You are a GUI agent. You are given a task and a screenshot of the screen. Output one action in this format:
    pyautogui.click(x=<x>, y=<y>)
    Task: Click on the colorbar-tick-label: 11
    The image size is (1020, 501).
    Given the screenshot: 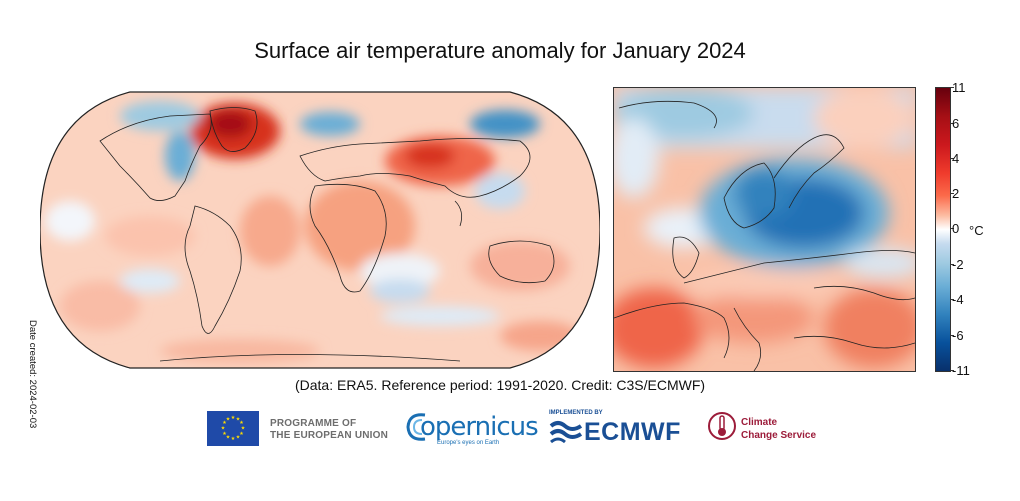 What is the action you would take?
    pyautogui.click(x=959, y=87)
    